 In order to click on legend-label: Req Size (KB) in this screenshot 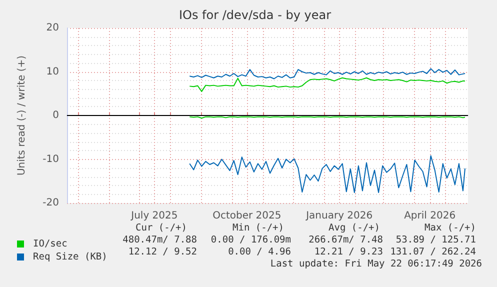, I will do `click(70, 257)`.